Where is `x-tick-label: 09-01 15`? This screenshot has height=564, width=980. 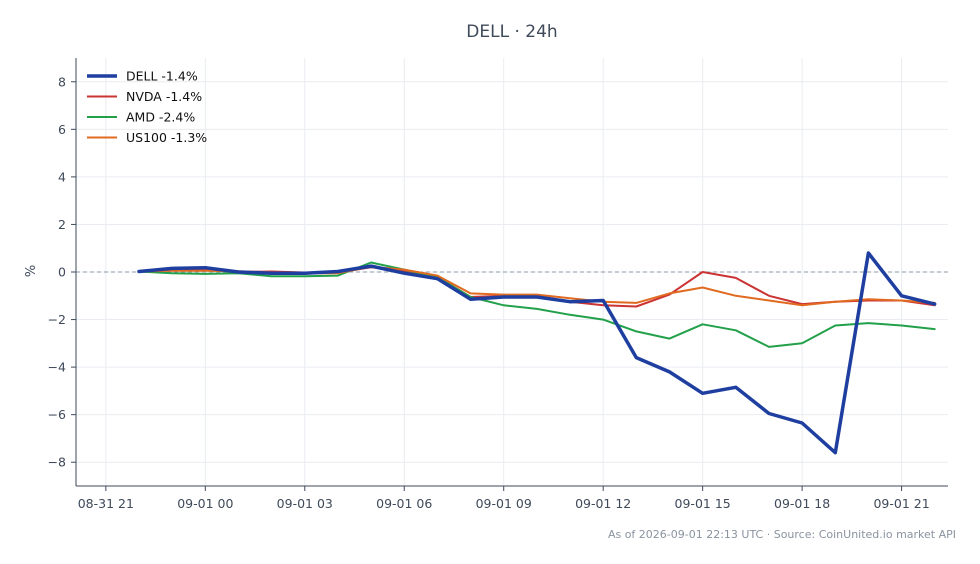 x-tick-label: 09-01 15 is located at coordinates (703, 503).